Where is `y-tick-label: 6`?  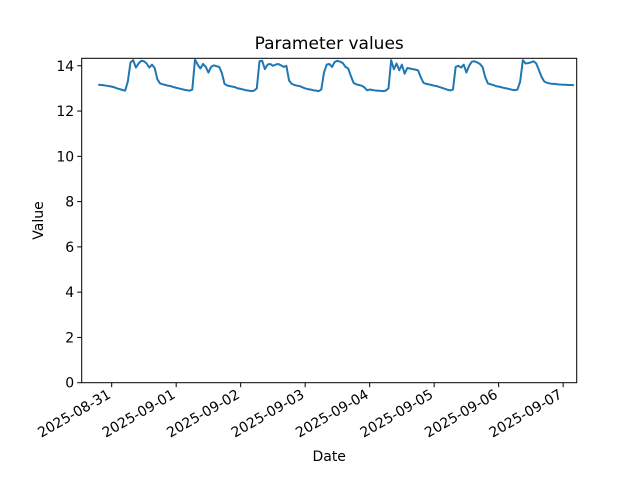
y-tick-label: 6 is located at coordinates (69, 248).